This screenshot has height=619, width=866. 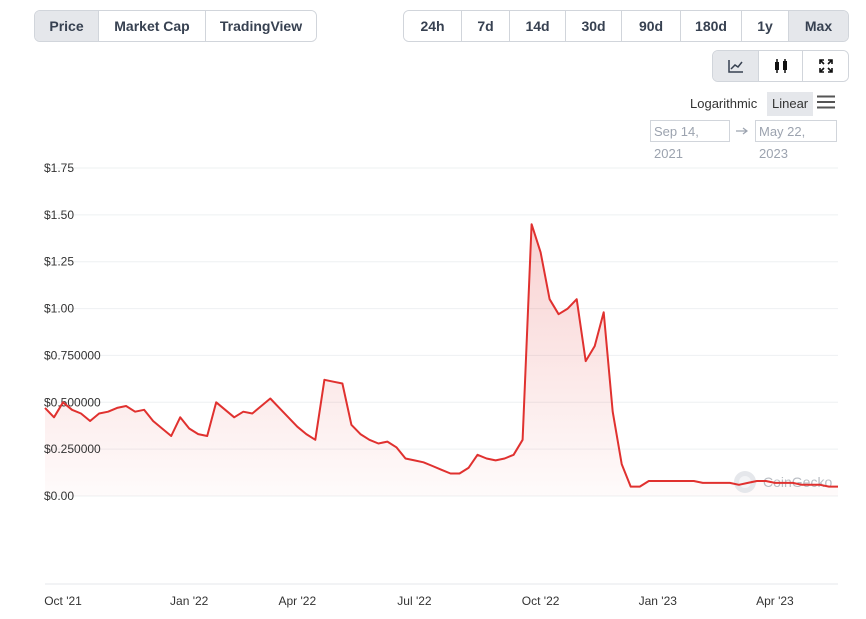 I want to click on line-chart-button, so click(x=736, y=66).